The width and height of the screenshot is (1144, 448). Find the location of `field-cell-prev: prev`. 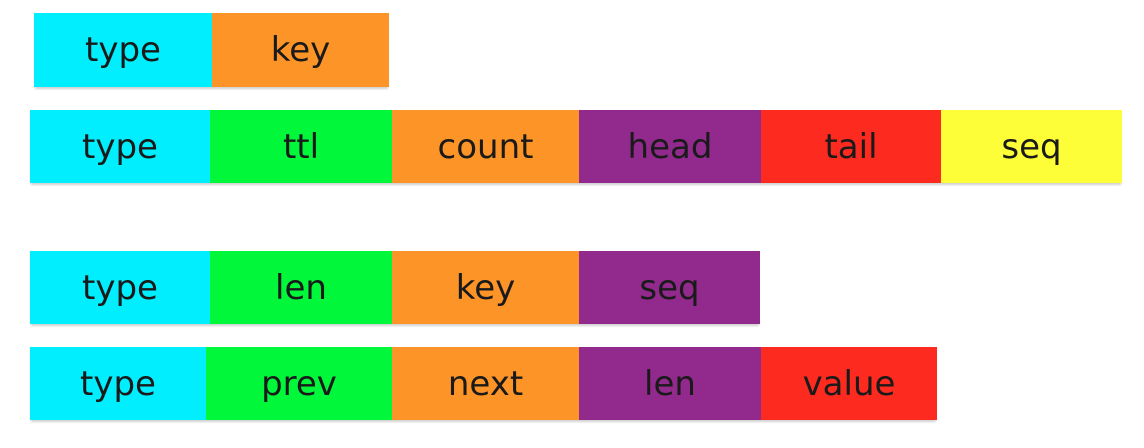

field-cell-prev: prev is located at coordinates (299, 383).